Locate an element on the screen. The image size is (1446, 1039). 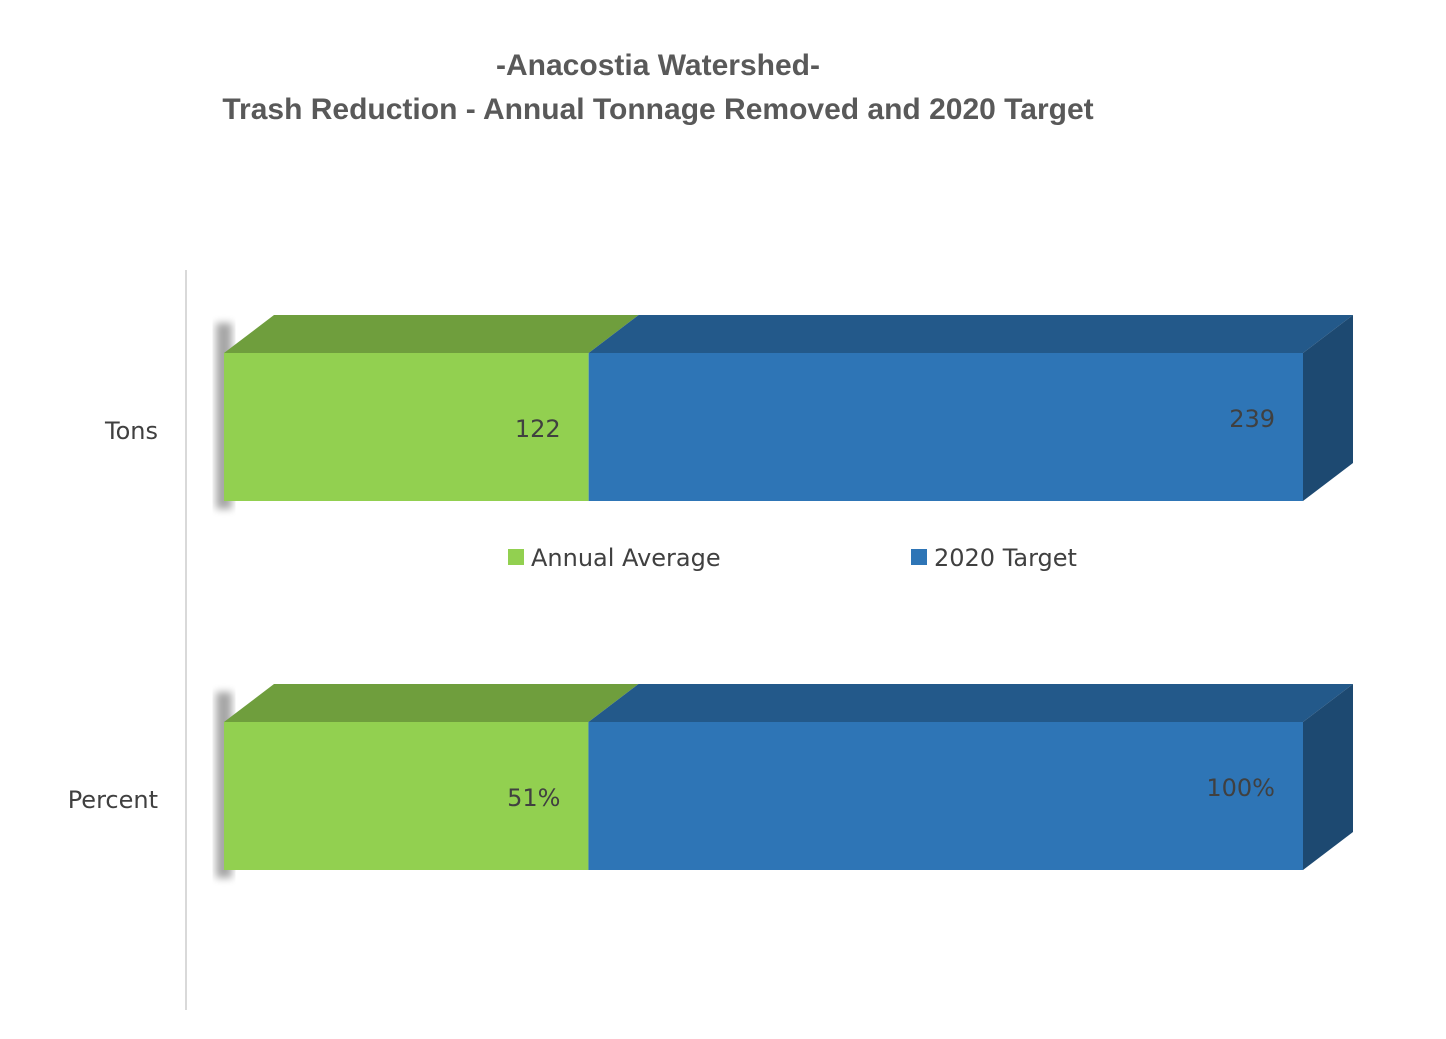
data-label-tons-annual-average: 122 is located at coordinates (538, 429).